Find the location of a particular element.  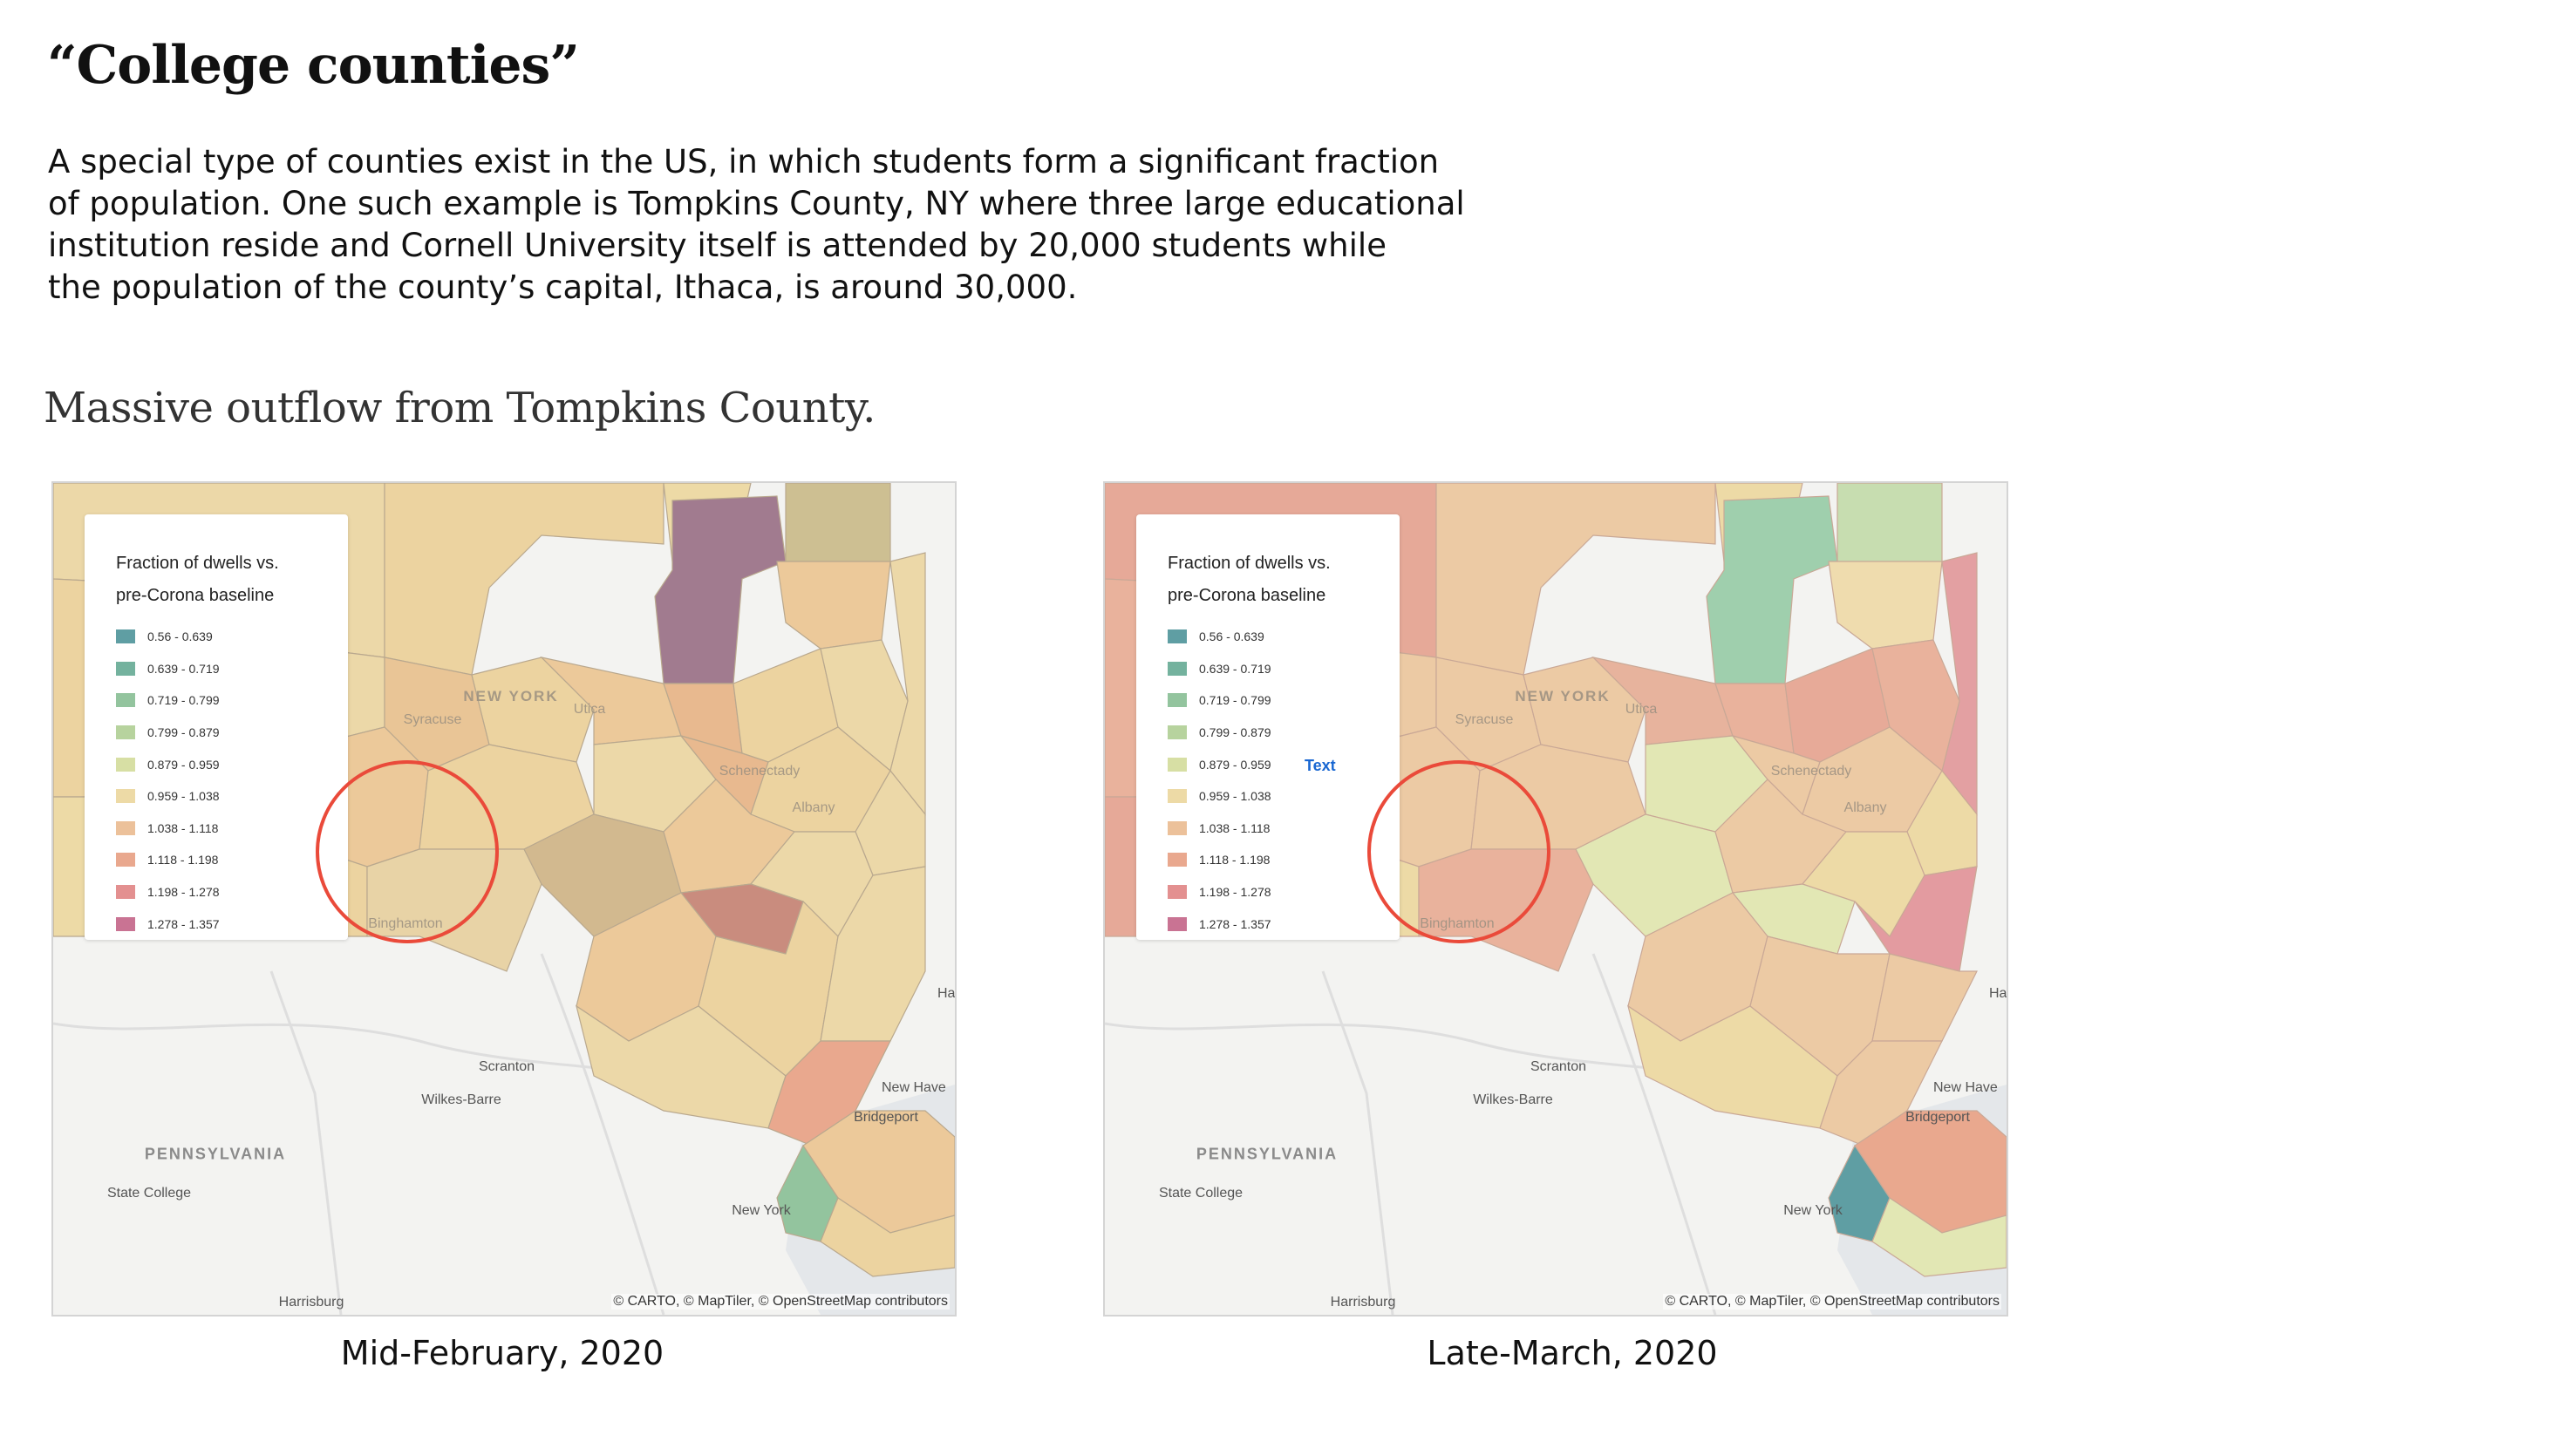

map-label-scranton: Scranton is located at coordinates (1558, 1066).